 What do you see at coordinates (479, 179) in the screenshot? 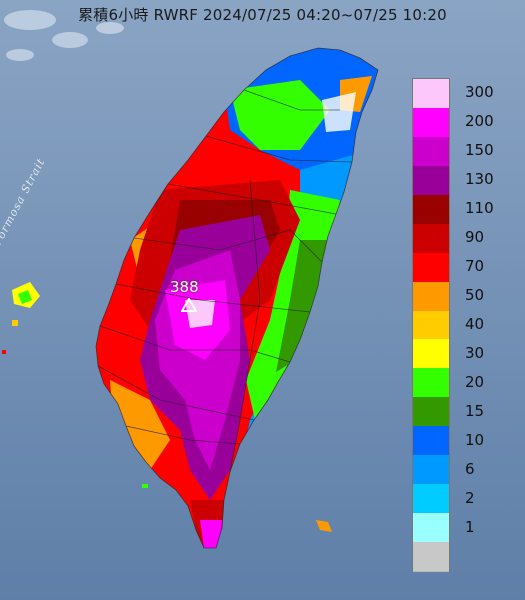
I see `legend-label: 130` at bounding box center [479, 179].